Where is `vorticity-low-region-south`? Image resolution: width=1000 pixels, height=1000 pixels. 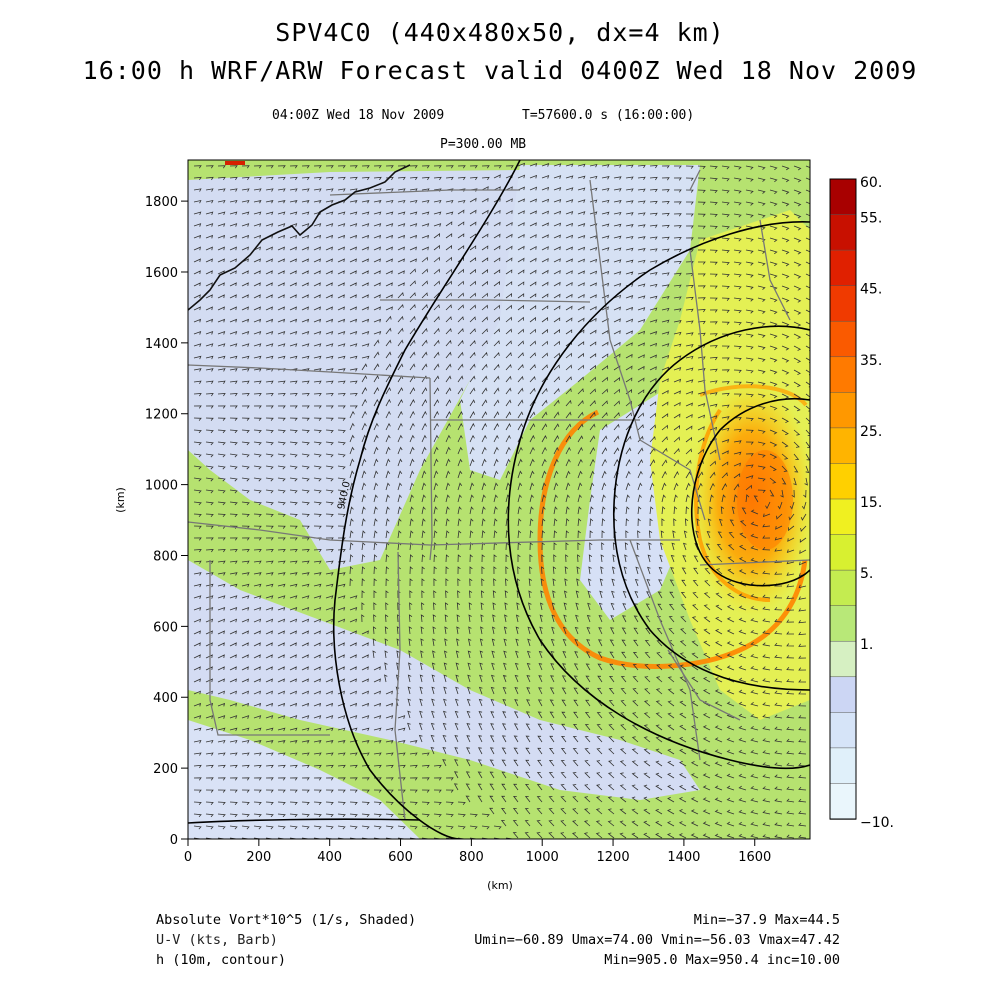 vorticity-low-region-south is located at coordinates (444, 680).